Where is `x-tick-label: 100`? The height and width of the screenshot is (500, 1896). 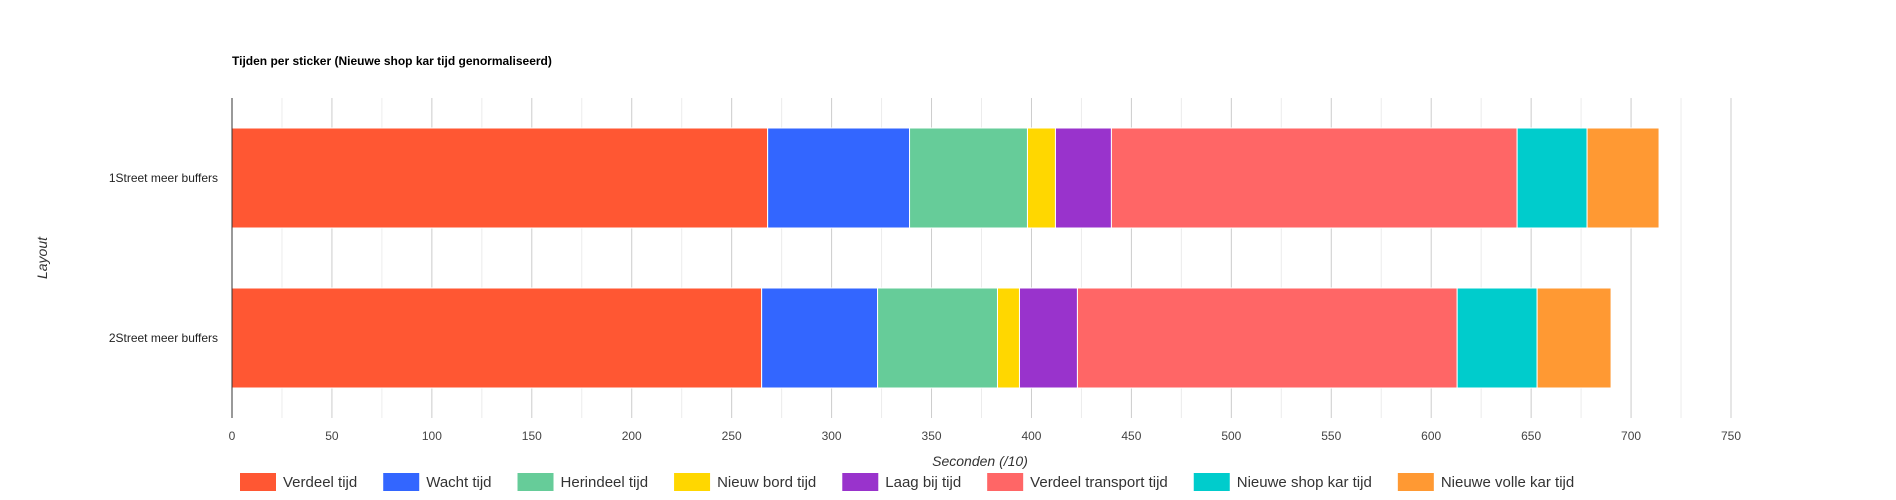
x-tick-label: 100 is located at coordinates (432, 436).